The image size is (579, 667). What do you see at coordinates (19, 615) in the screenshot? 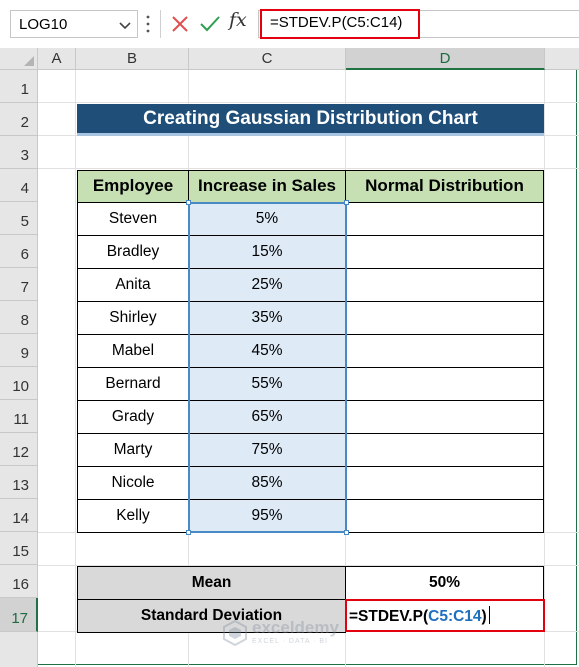
I see `row-header-17: 17` at bounding box center [19, 615].